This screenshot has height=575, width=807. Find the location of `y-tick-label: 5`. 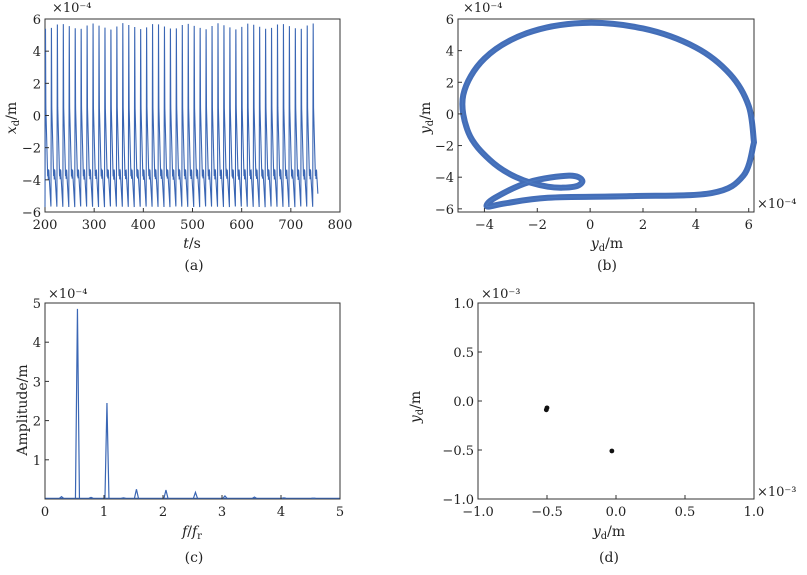

y-tick-label: 5 is located at coordinates (37, 304).